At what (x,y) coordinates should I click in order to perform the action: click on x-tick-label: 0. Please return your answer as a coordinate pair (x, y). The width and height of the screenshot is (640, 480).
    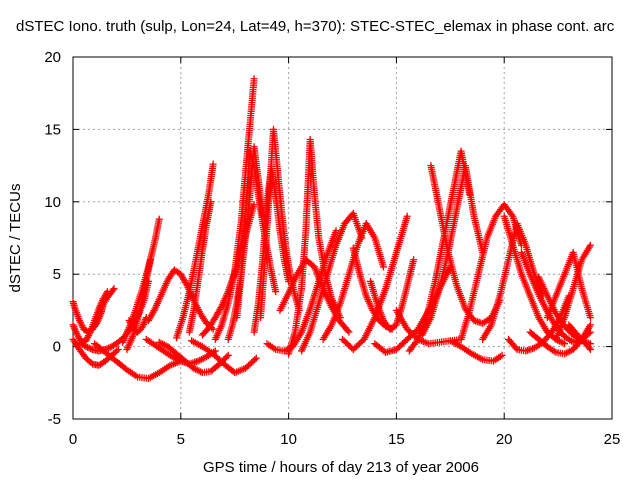
    Looking at the image, I should click on (73, 439).